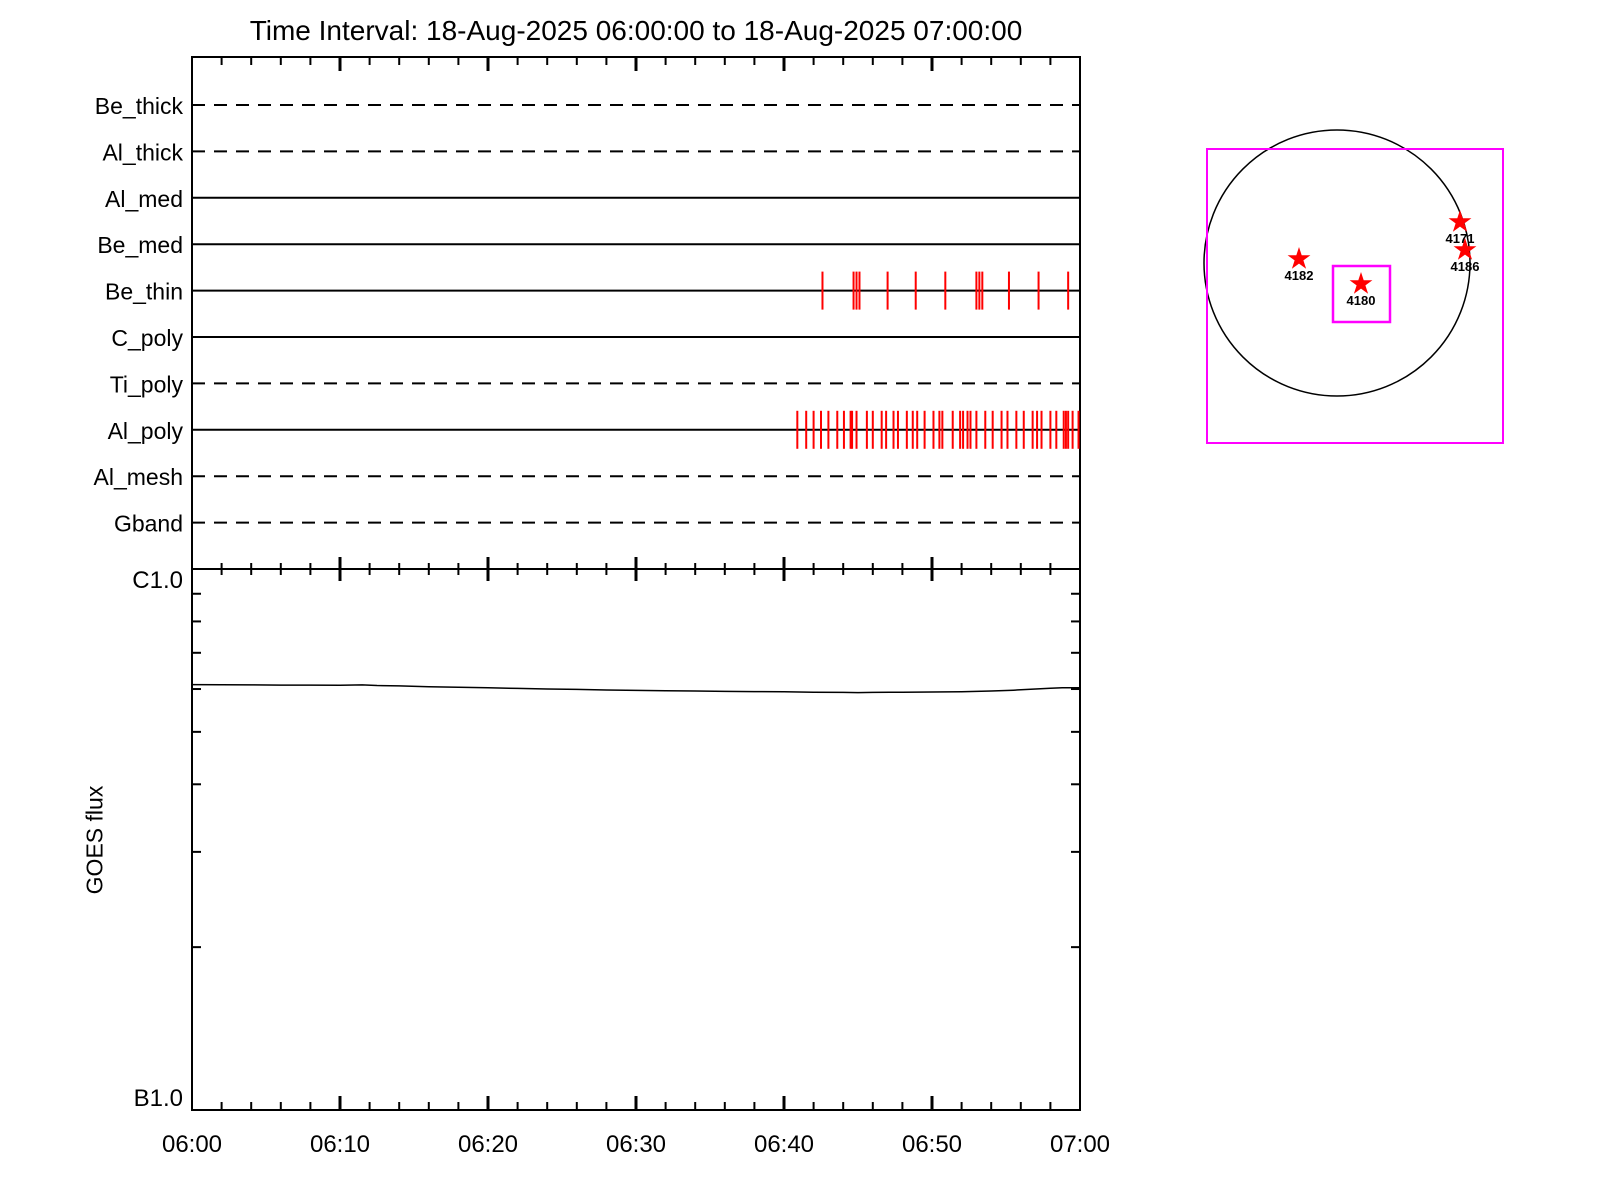 The height and width of the screenshot is (1200, 1600). I want to click on channel-label: Be_med, so click(140, 245).